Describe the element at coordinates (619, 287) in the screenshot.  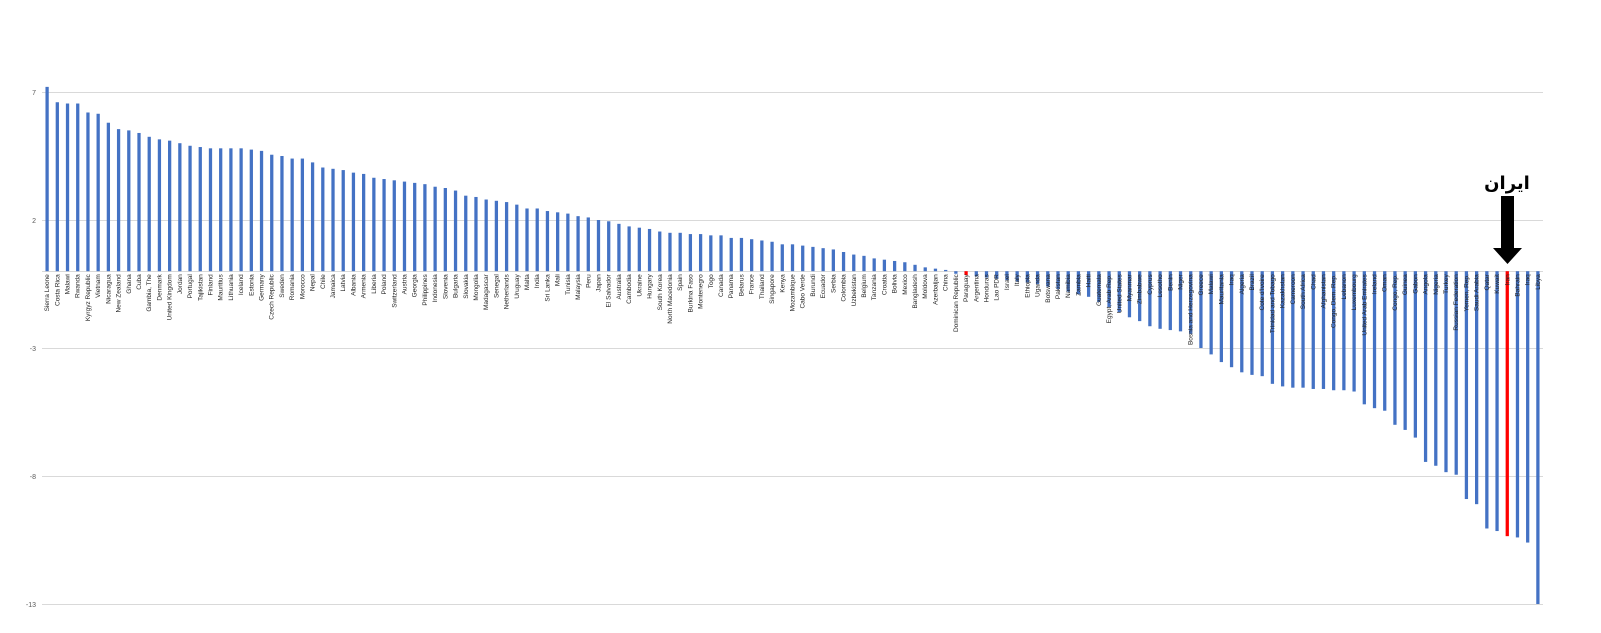
I see `x-tick-label: Australia` at that location.